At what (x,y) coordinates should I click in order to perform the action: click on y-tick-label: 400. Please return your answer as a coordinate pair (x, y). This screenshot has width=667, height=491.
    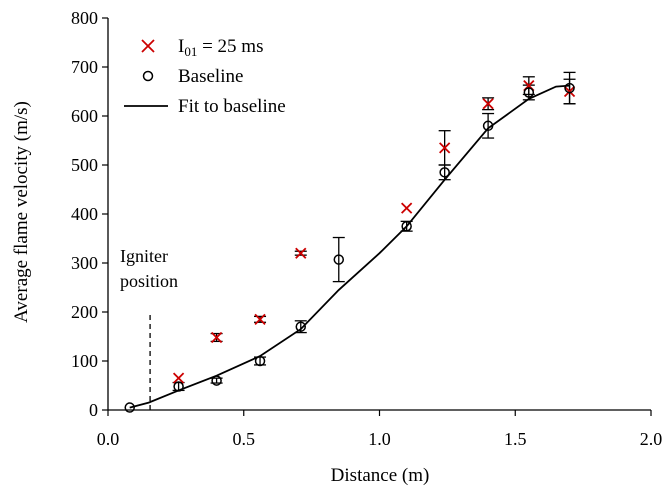
    Looking at the image, I should click on (84, 214).